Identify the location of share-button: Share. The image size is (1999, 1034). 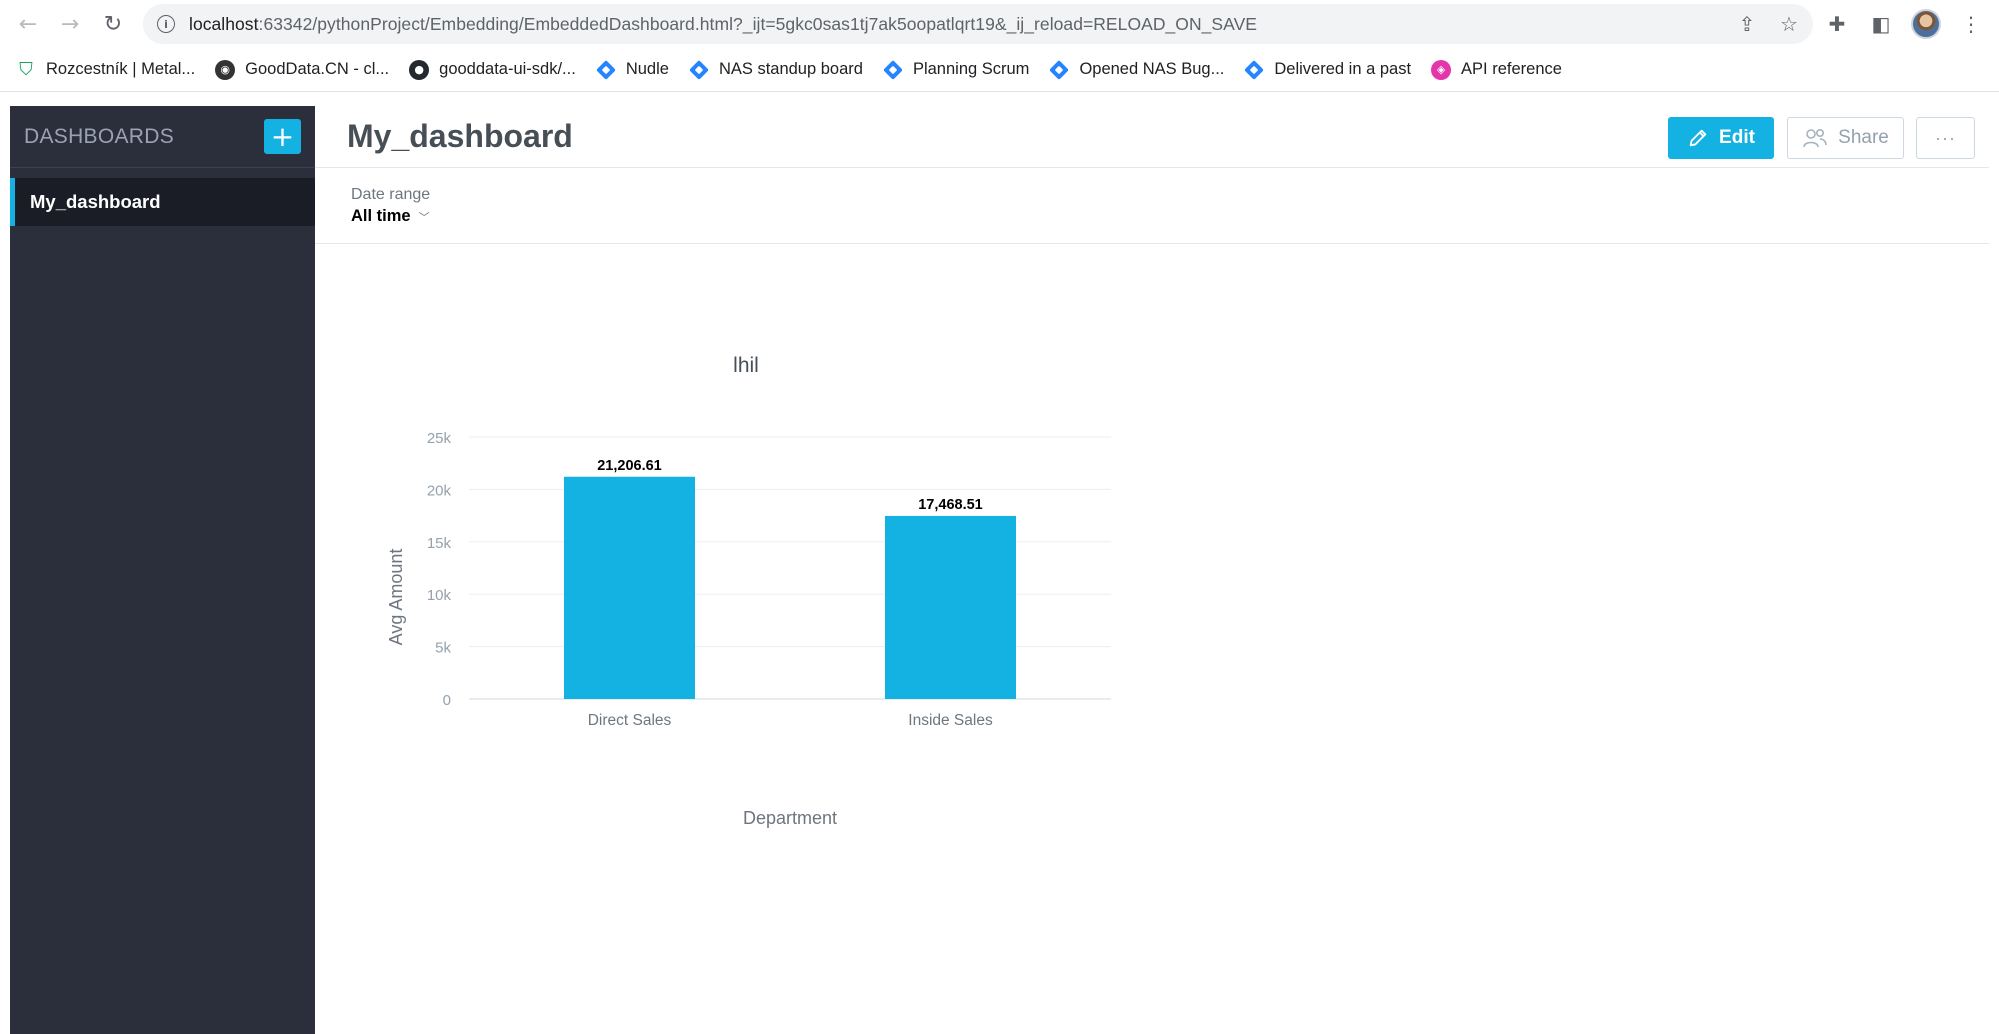
(1845, 138).